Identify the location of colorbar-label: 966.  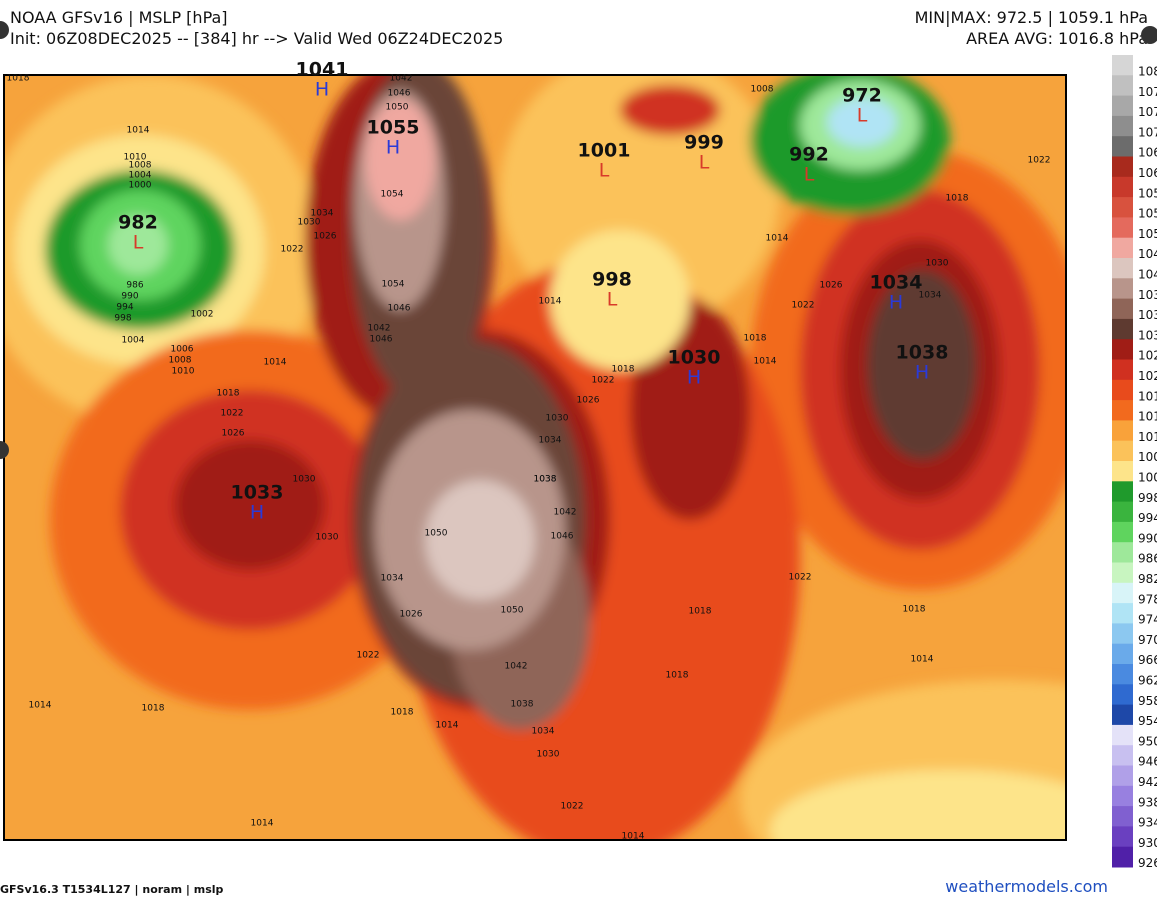
(1147, 660).